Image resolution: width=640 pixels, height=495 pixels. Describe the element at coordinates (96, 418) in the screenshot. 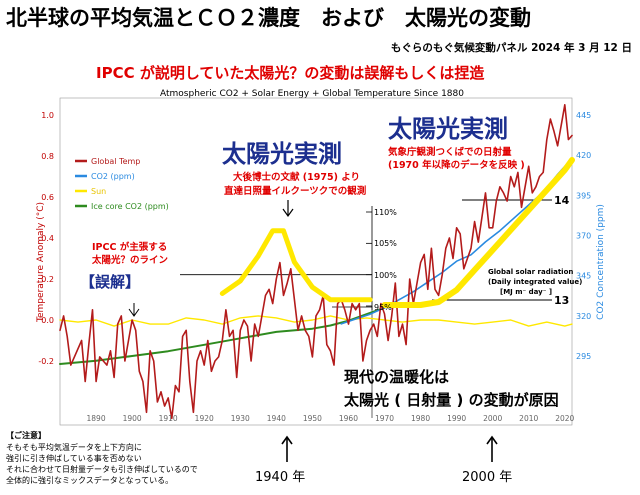

I see `x-tick: 1890` at that location.